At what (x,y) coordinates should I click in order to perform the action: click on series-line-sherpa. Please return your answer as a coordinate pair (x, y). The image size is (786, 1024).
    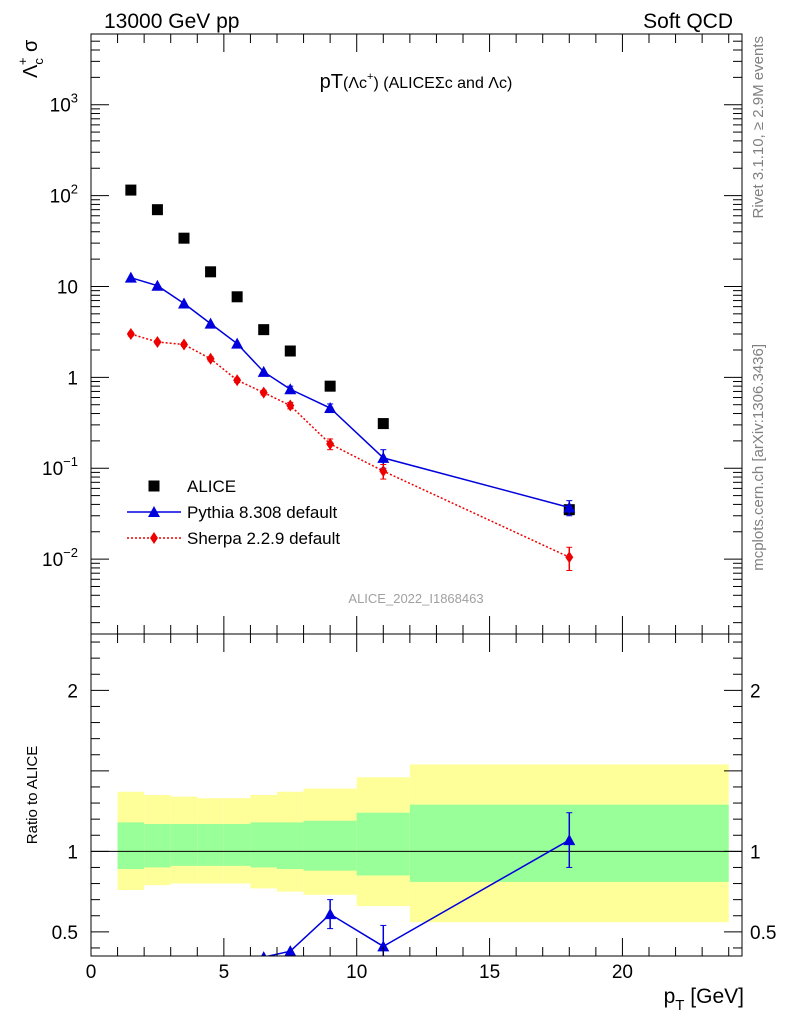
    Looking at the image, I should click on (350, 445).